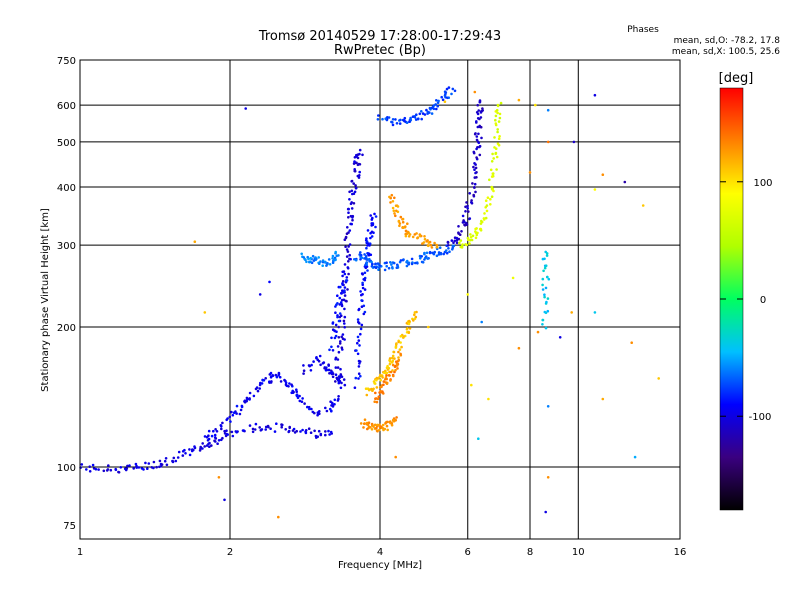 Image resolution: width=800 pixels, height=600 pixels. What do you see at coordinates (66, 294) in the screenshot?
I see `y-axis-ticks: 75 100 200 300 400 500 600 750` at bounding box center [66, 294].